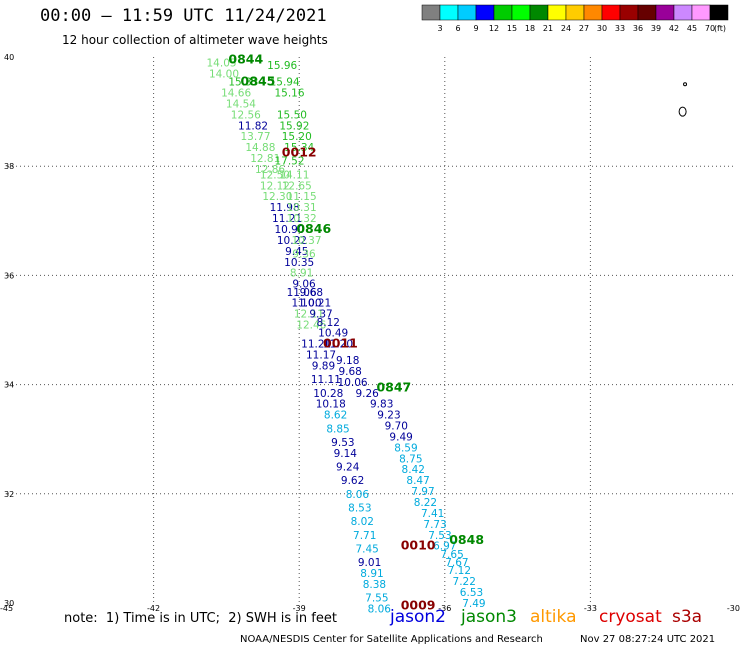  I want to click on color-legend: 3 6 9 12 15 18 21 24 27 30 33 36 39 42 45 70(ft), so click(575, 18).